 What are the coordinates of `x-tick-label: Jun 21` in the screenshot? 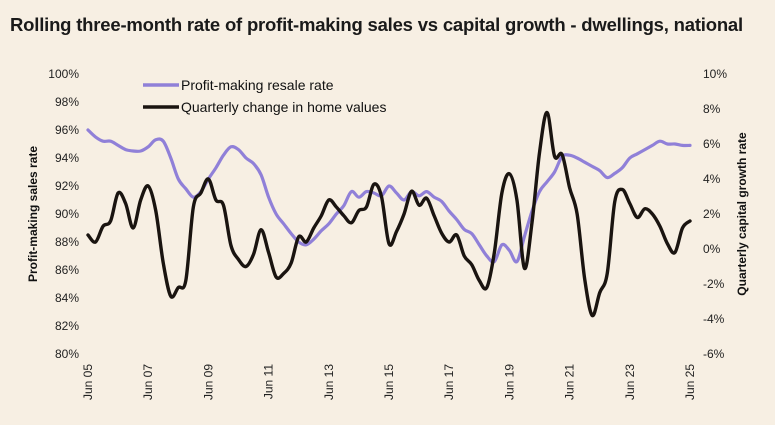 It's located at (570, 382).